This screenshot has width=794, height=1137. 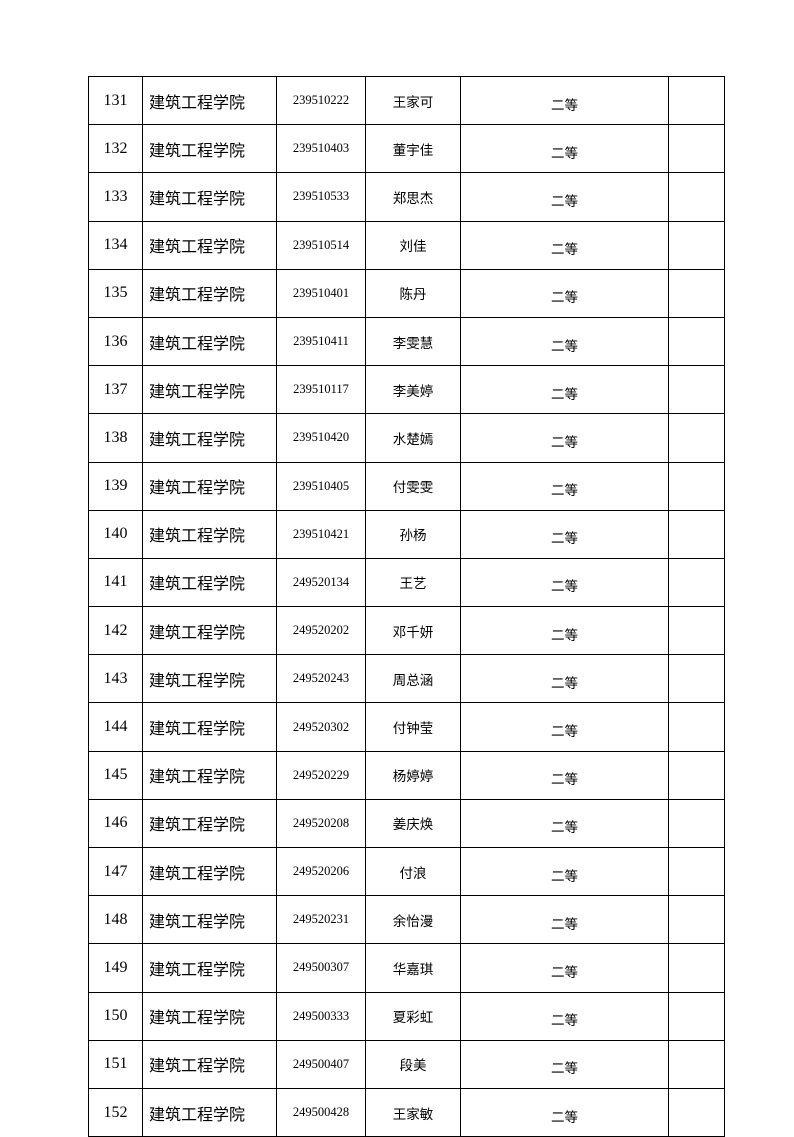 What do you see at coordinates (413, 534) in the screenshot?
I see `student-name-cell: 孙杨` at bounding box center [413, 534].